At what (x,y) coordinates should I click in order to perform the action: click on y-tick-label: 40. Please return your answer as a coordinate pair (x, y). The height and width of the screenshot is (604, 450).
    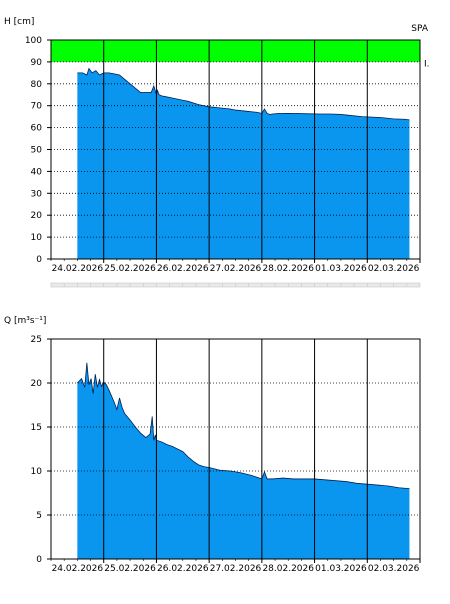
    Looking at the image, I should click on (37, 172).